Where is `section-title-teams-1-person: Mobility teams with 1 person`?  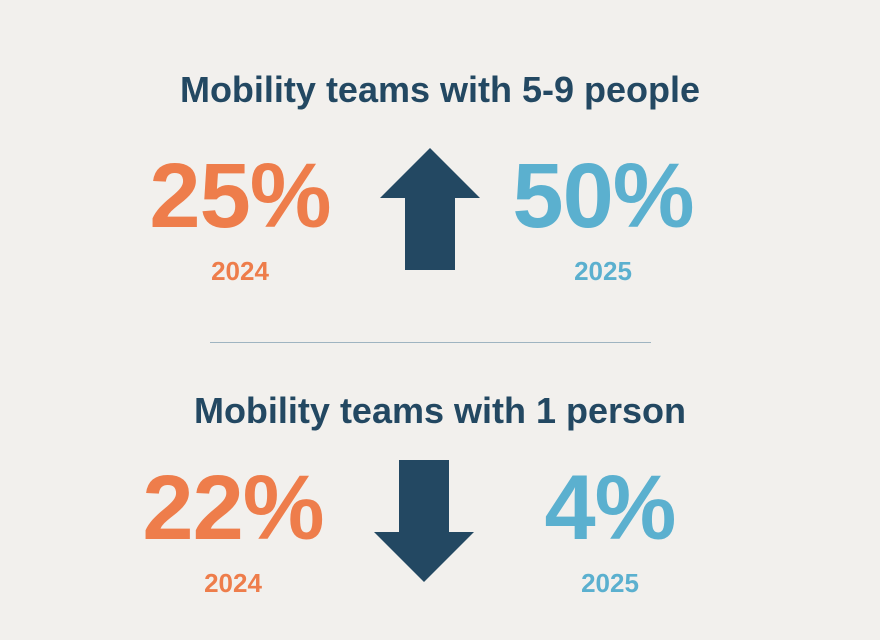
section-title-teams-1-person: Mobility teams with 1 person is located at coordinates (440, 410).